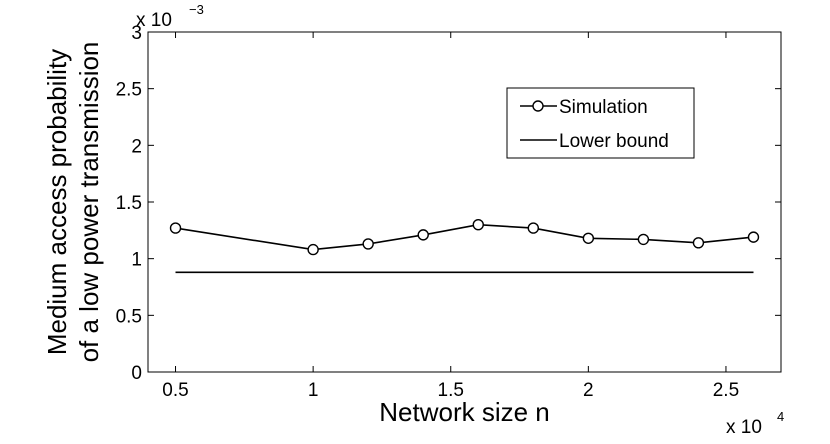 This screenshot has height=444, width=830. Describe the element at coordinates (744, 427) in the screenshot. I see `x-exponent-base: x 10` at that location.